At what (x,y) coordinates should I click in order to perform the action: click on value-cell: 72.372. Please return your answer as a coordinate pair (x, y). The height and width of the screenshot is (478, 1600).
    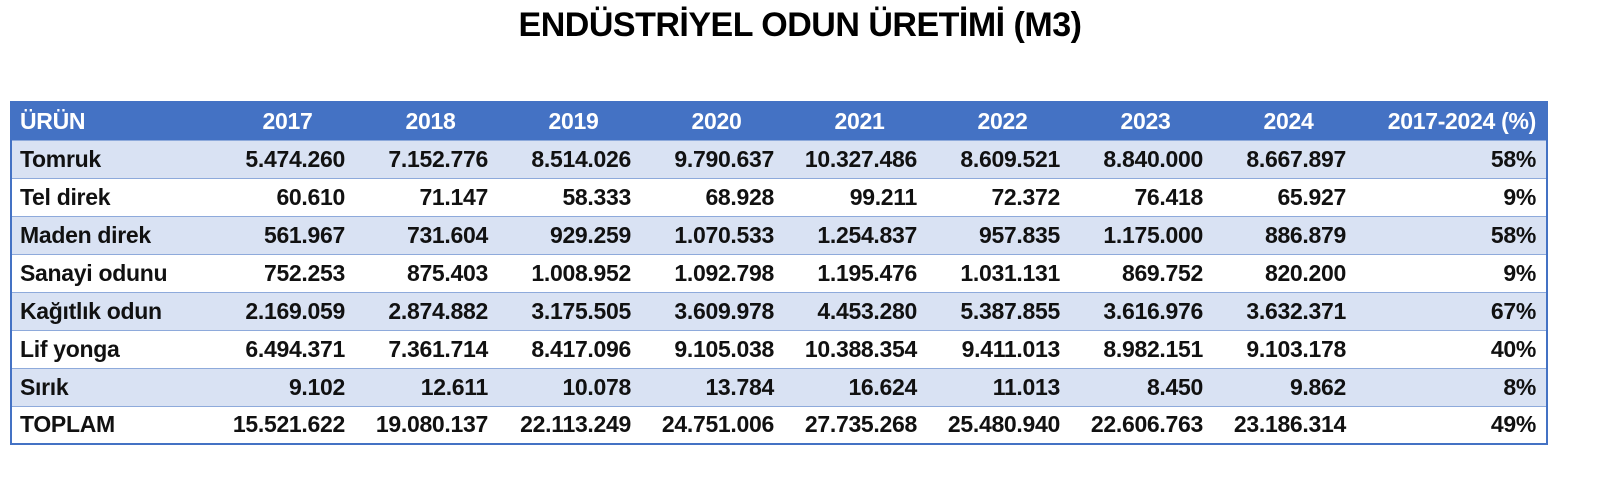
    Looking at the image, I should click on (1002, 196).